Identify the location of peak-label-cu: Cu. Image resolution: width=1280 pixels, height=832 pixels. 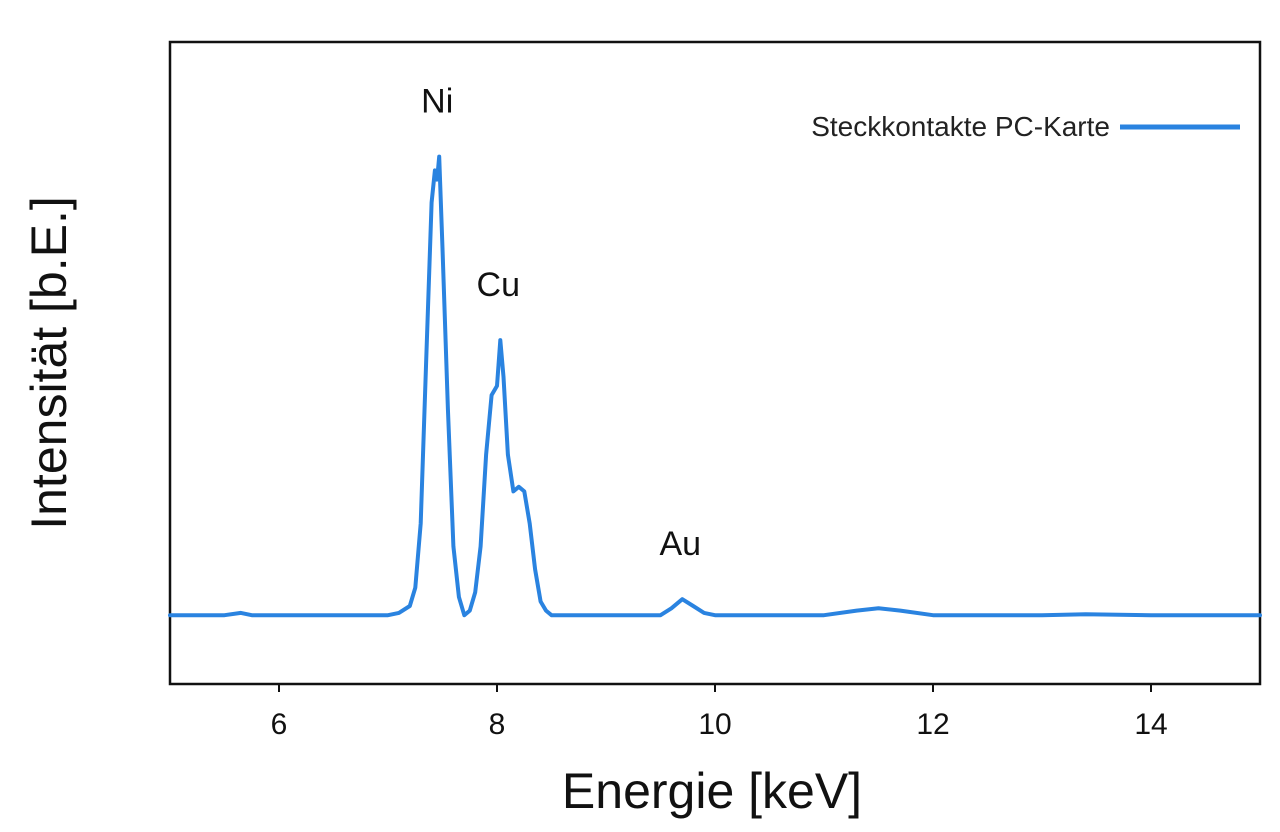
(498, 285).